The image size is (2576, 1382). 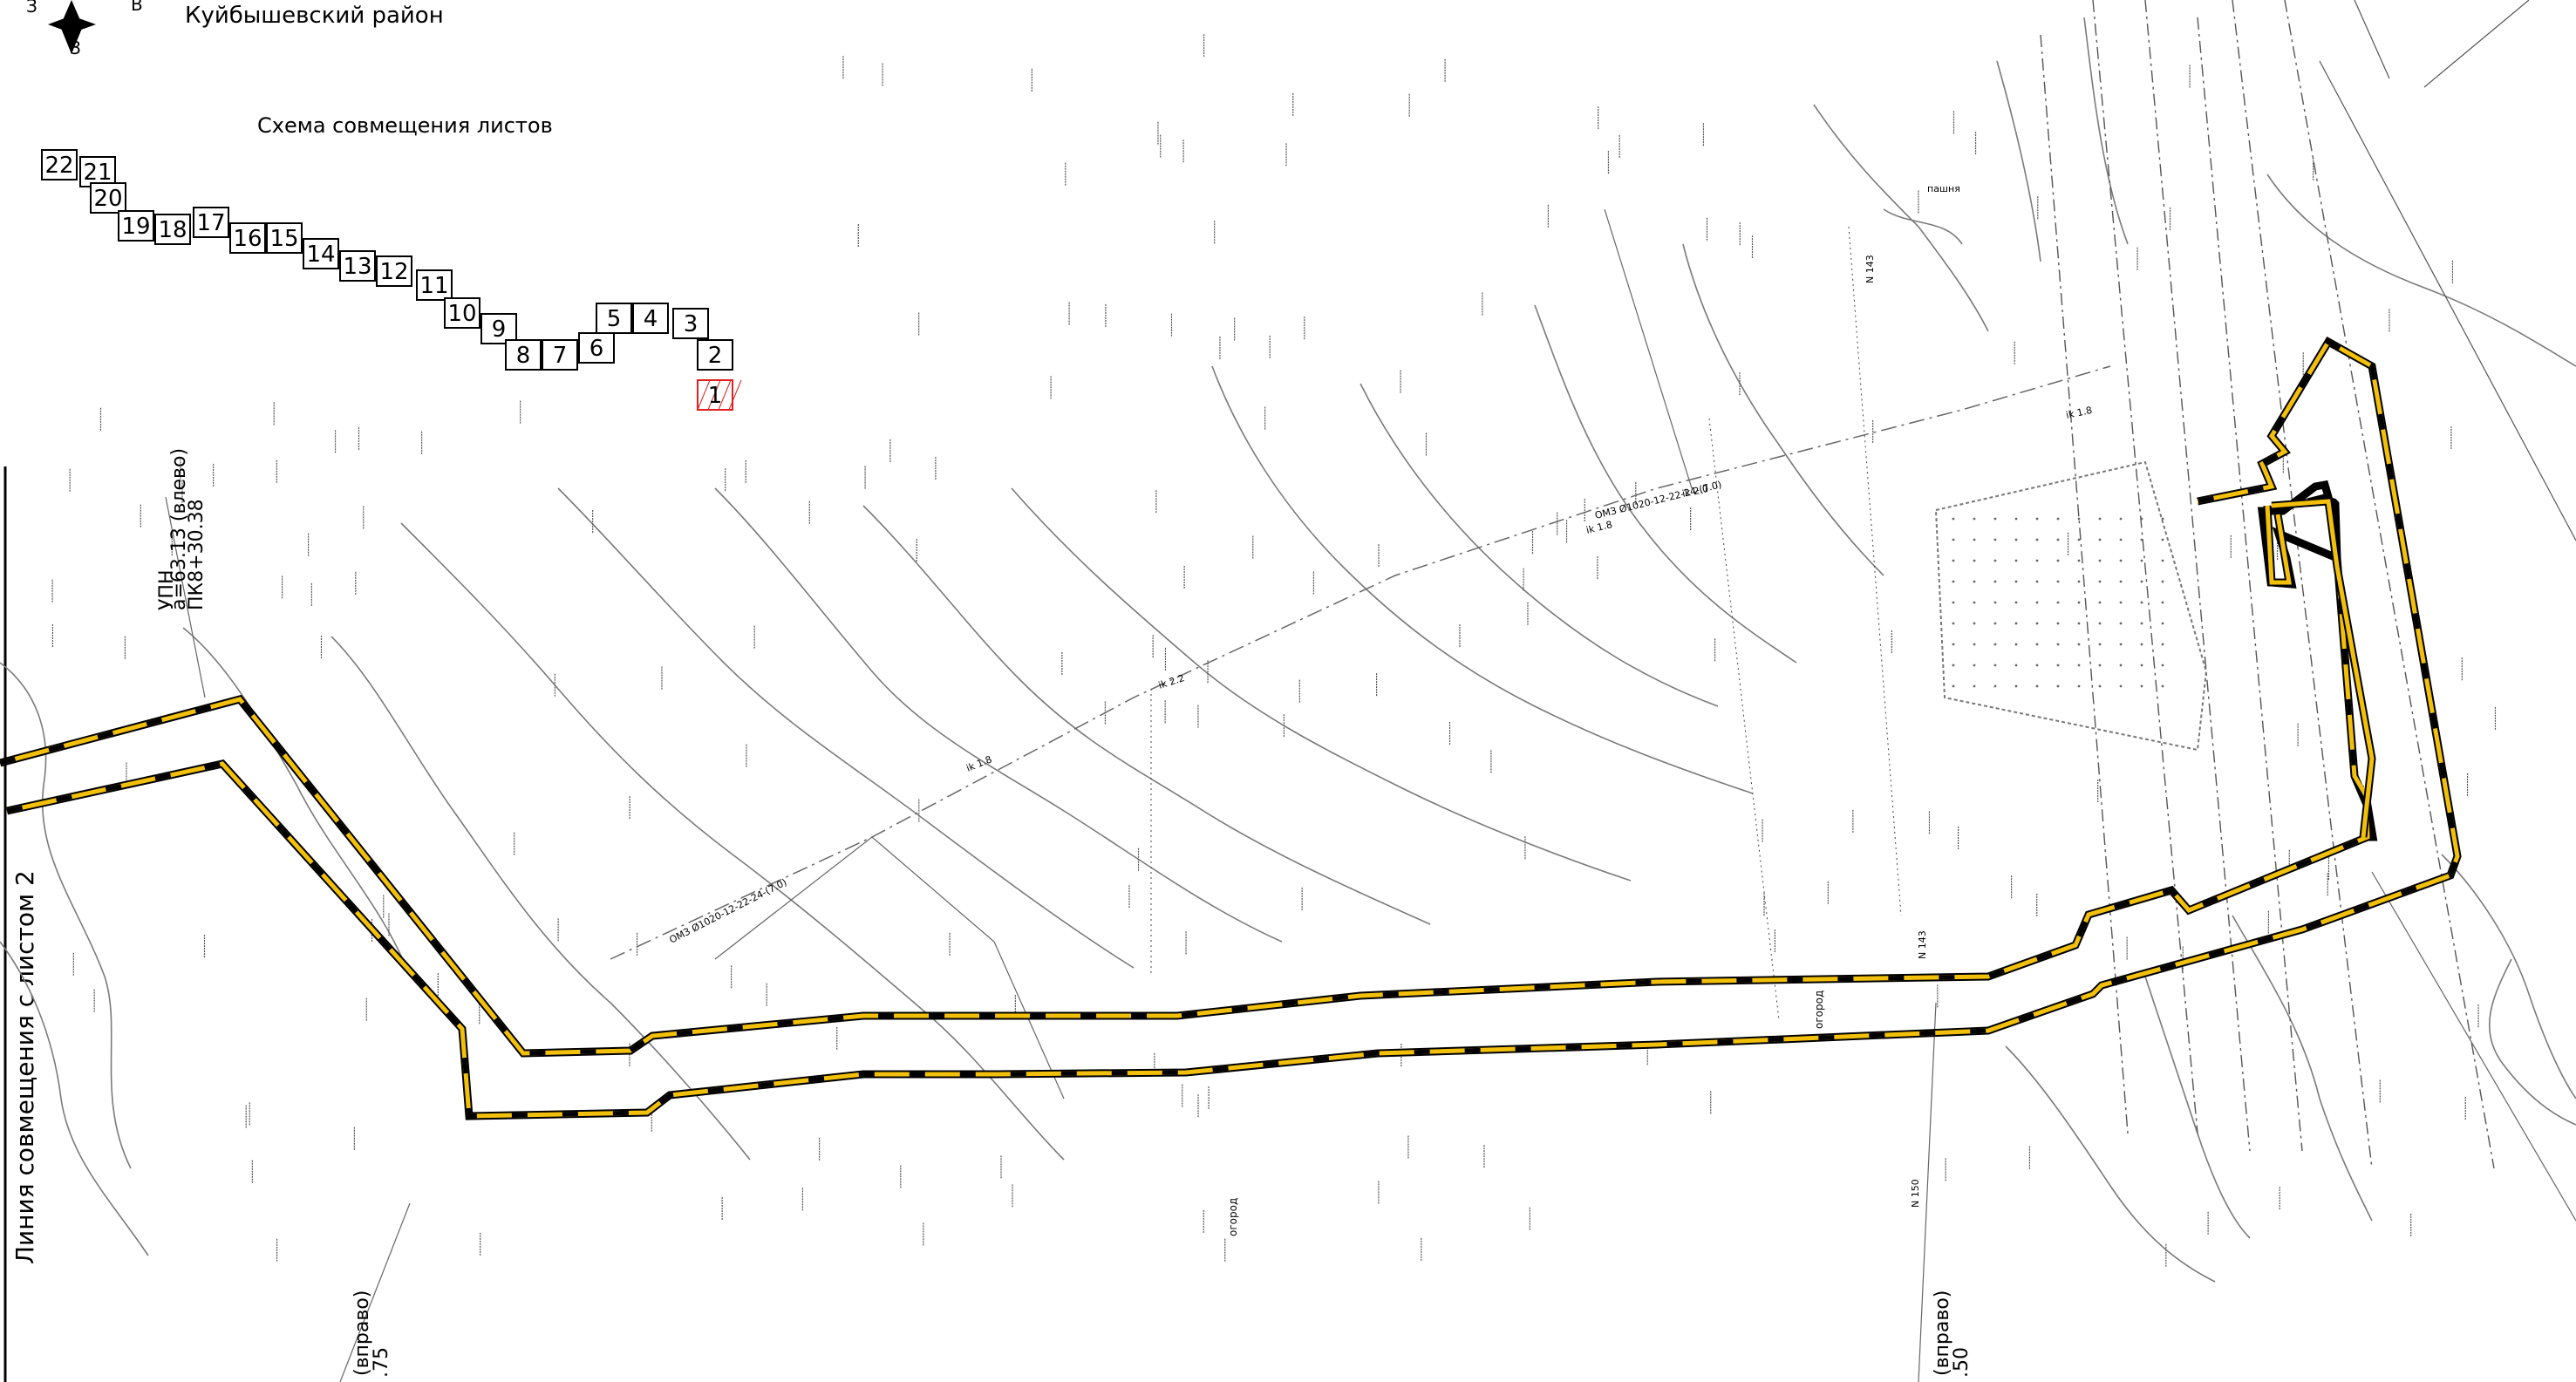 I want to click on sheet-cell-11: 11, so click(x=434, y=285).